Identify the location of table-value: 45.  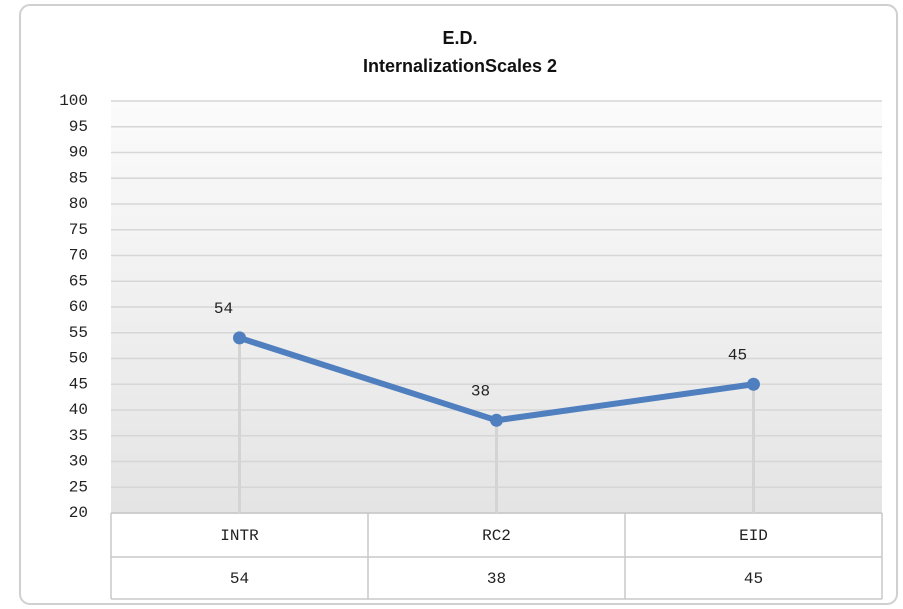
(753, 579).